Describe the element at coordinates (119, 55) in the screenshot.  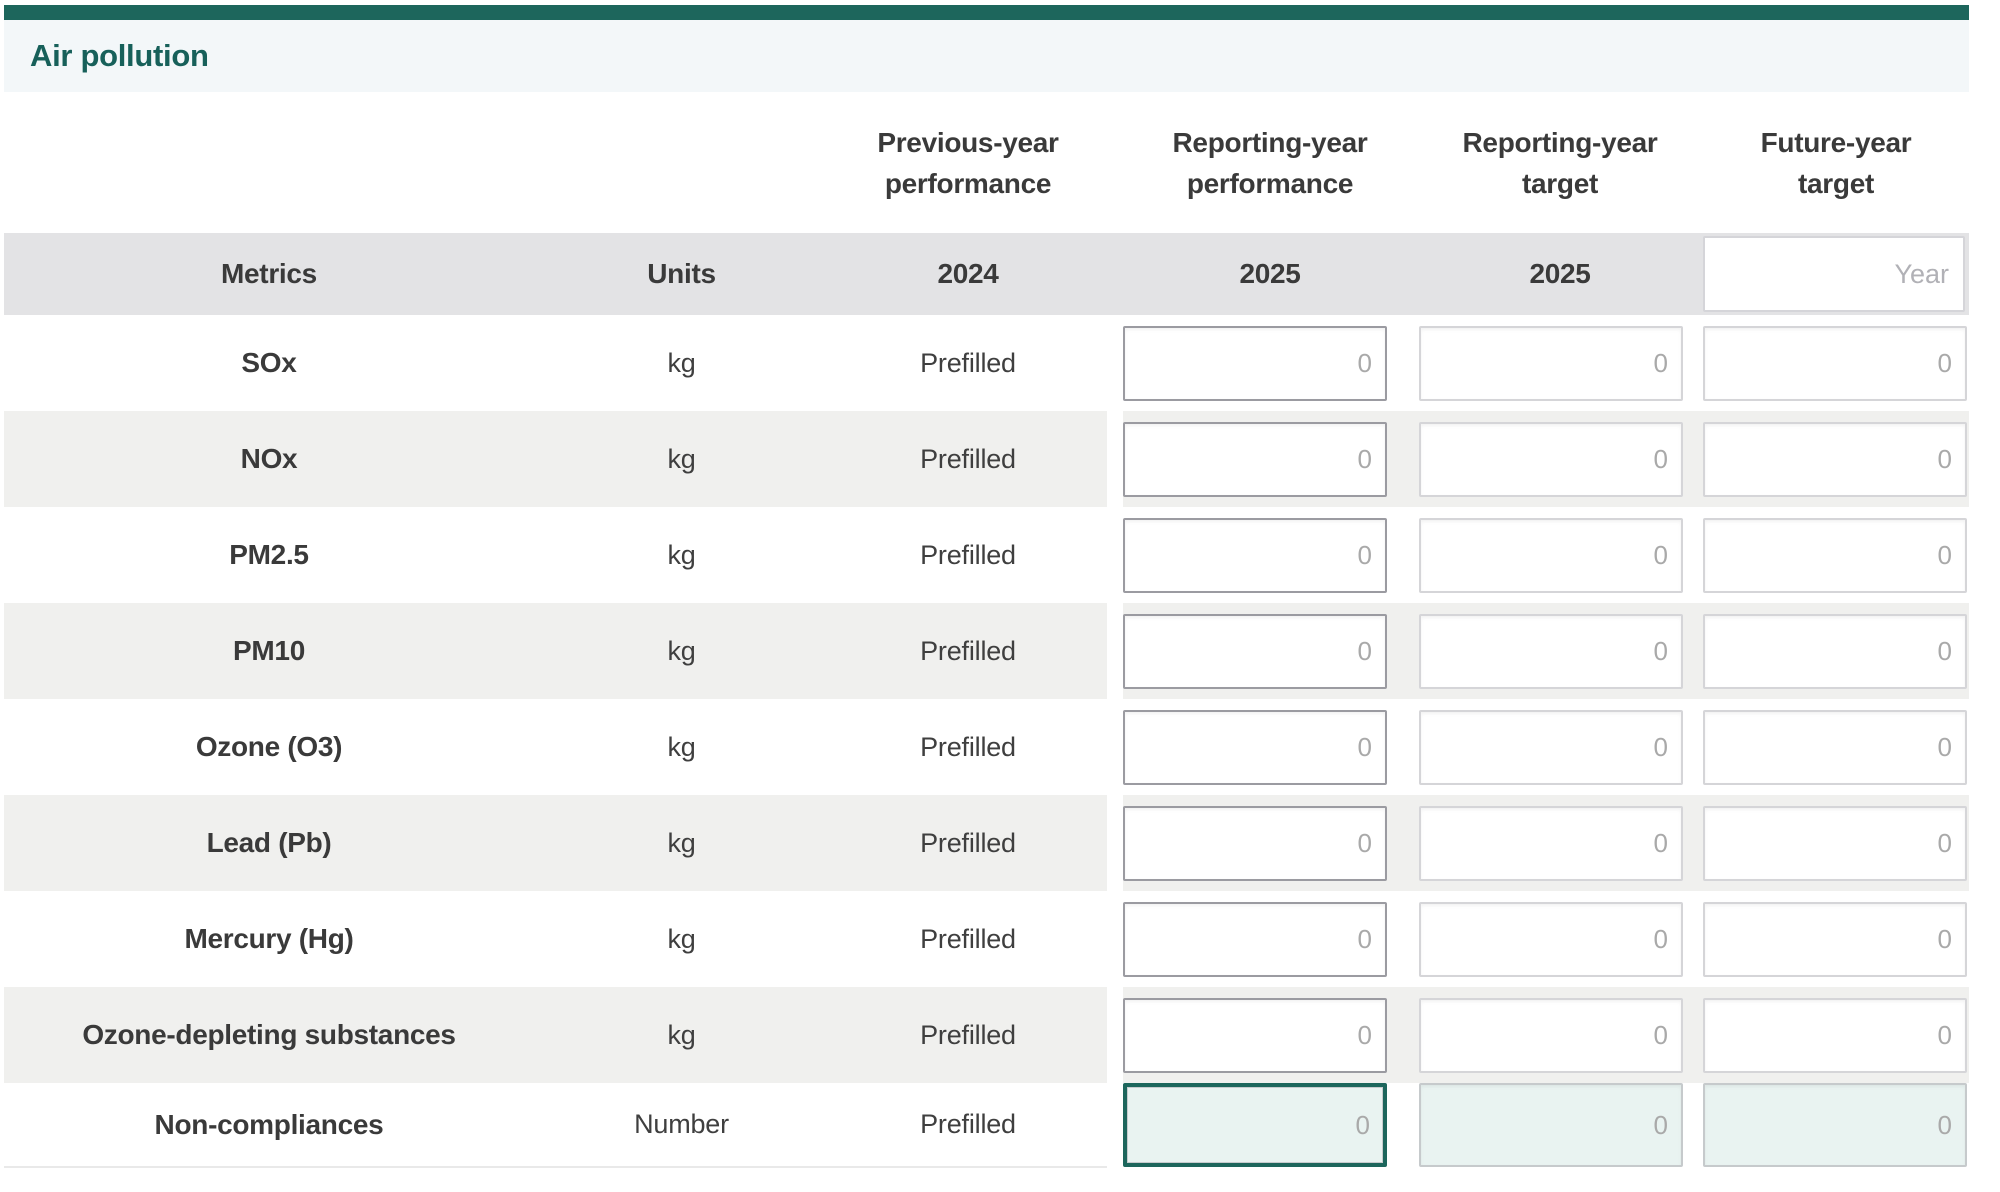
I see `page-title: Air pollution` at that location.